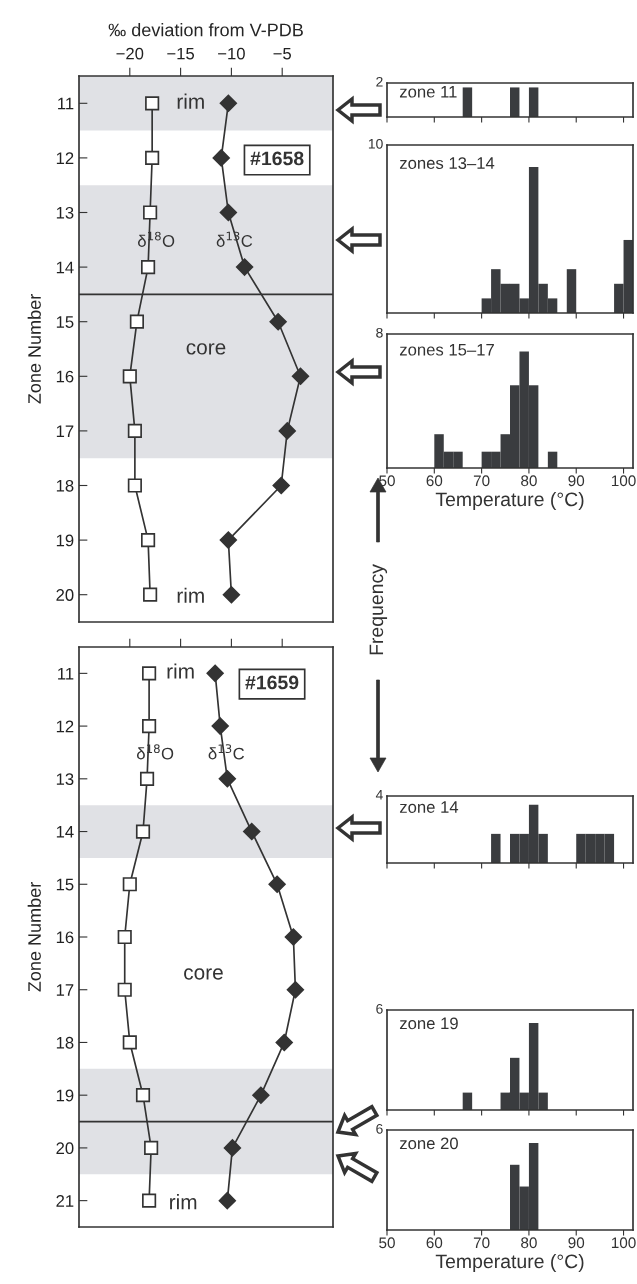  I want to click on chart-title: zones 15–17, so click(446, 349).